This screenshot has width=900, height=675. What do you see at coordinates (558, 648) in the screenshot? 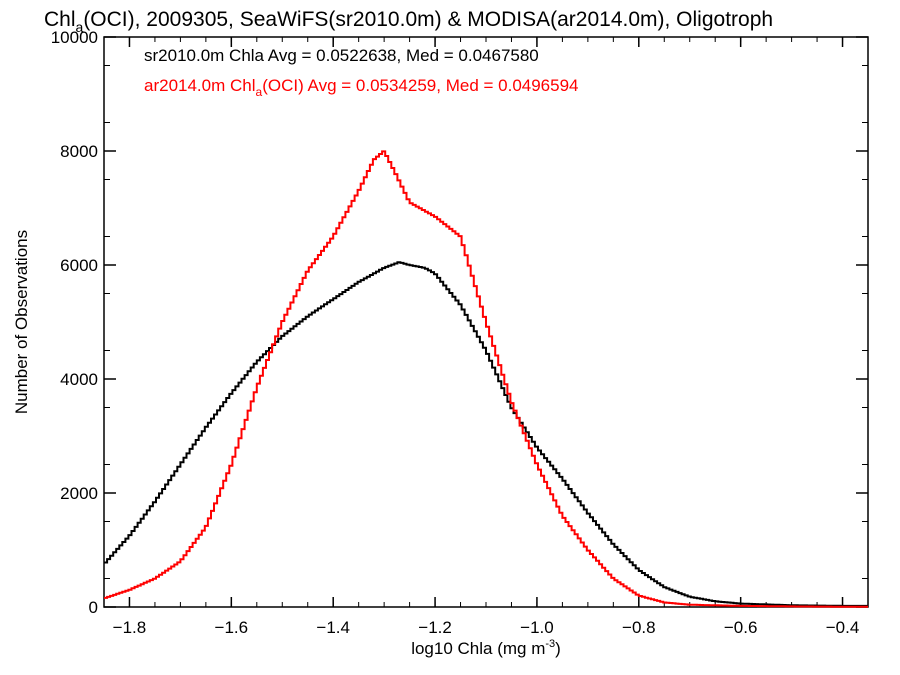
I see `xlabel-close: )` at bounding box center [558, 648].